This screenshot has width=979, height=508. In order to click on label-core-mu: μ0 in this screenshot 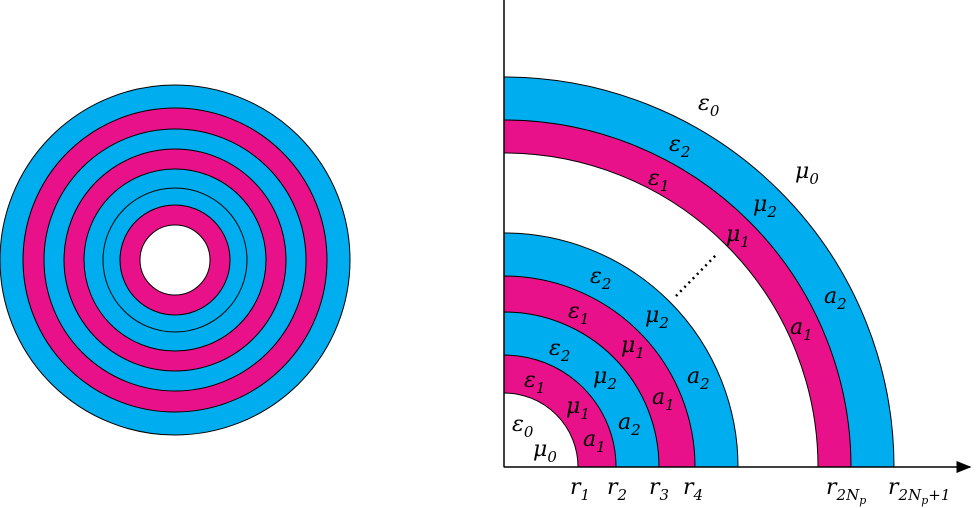, I will do `click(545, 451)`.